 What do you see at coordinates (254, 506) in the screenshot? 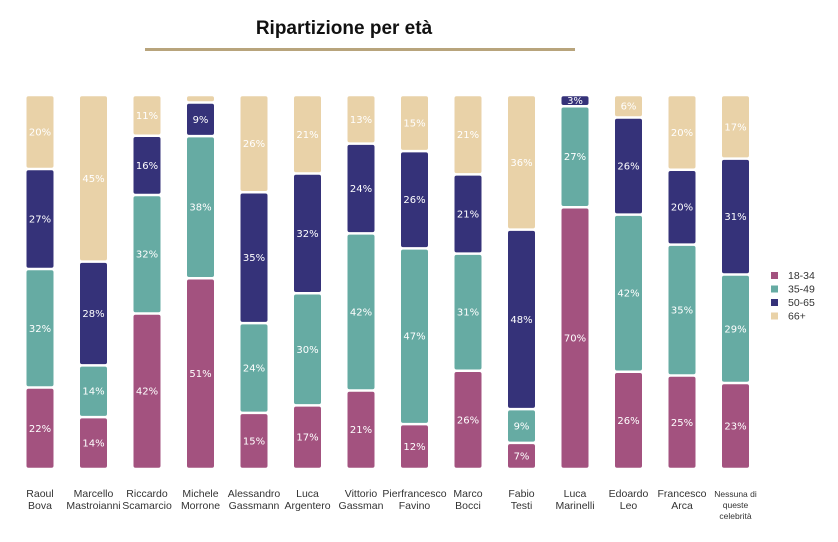
I see `category-label: Gassmann` at bounding box center [254, 506].